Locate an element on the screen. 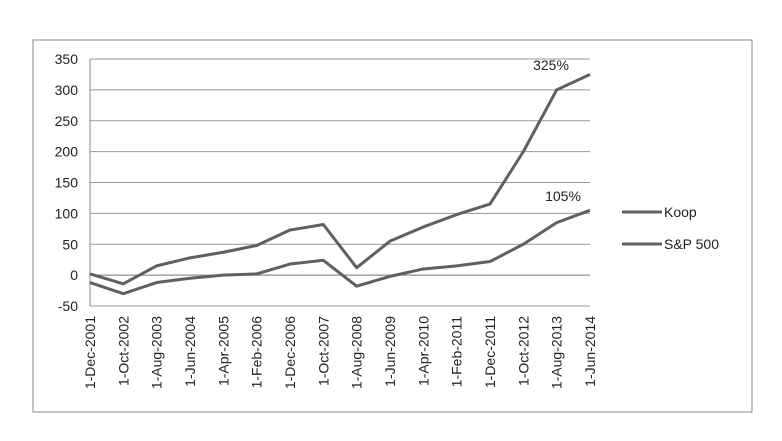 The width and height of the screenshot is (782, 441). x-tick-label: 1-Dec-2011 is located at coordinates (490, 352).